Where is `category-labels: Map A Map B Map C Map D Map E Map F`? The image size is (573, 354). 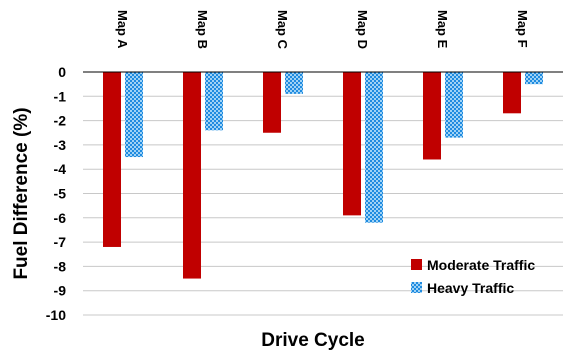 category-labels: Map A Map B Map C Map D Map E Map F is located at coordinates (322, 30).